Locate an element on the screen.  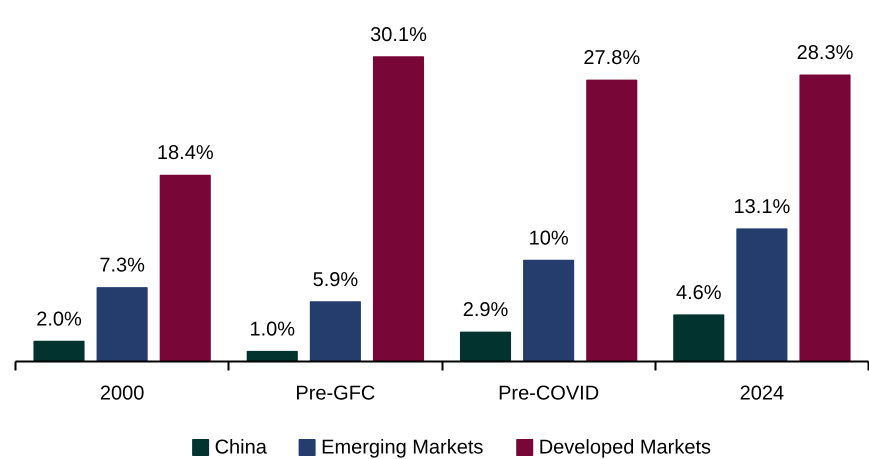
x-tick-label: 2000 is located at coordinates (122, 393).